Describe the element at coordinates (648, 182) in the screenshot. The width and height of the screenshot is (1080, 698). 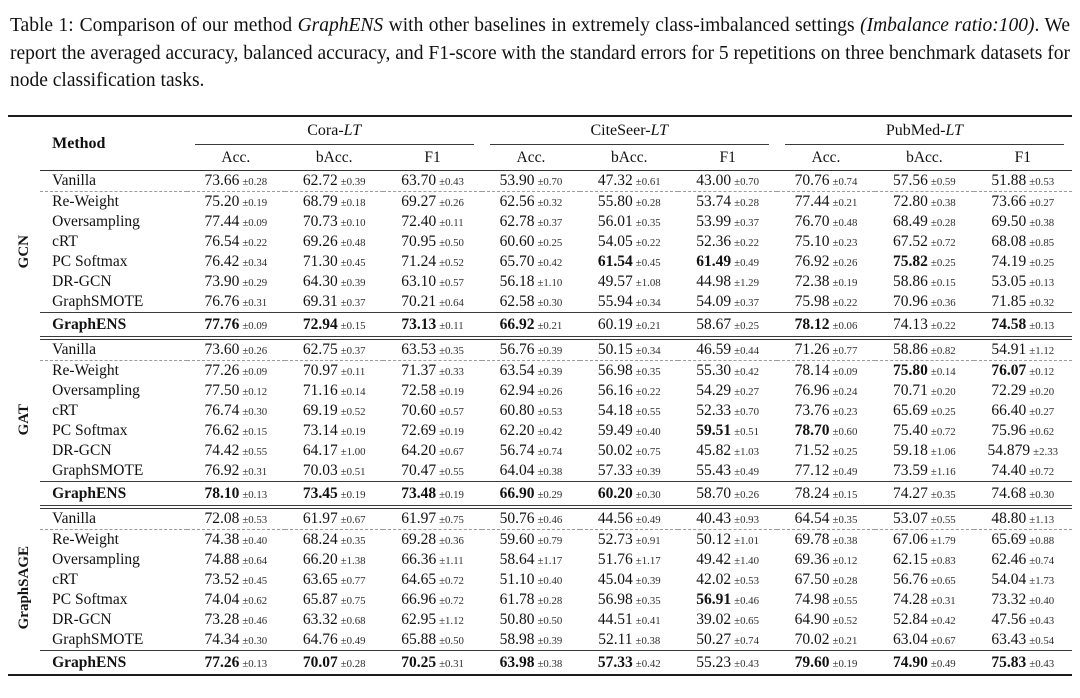
I see `stderr-value: ±0.61` at that location.